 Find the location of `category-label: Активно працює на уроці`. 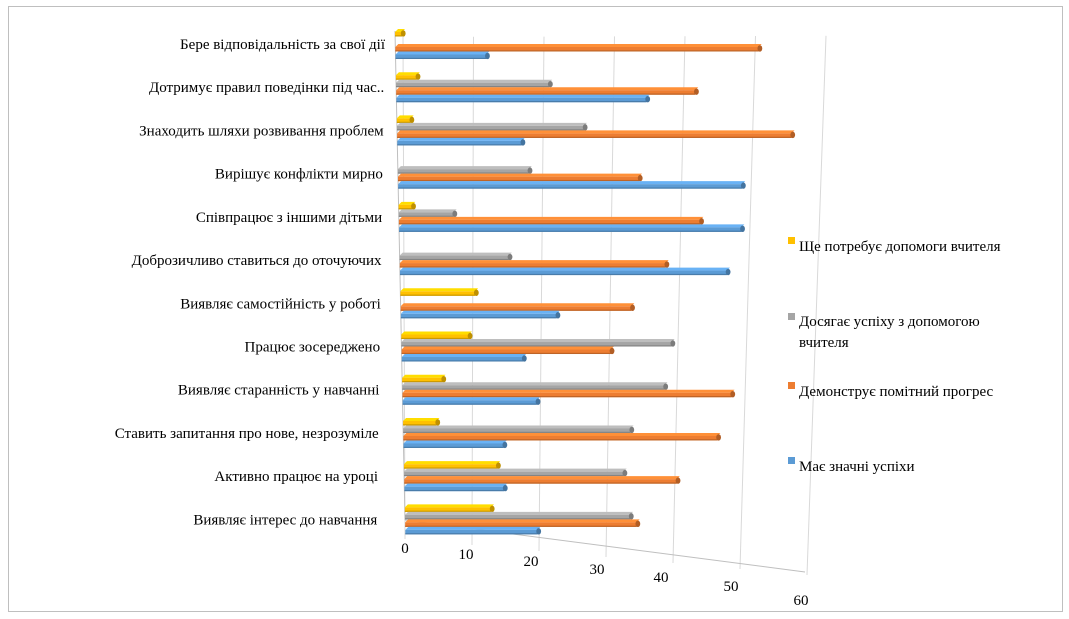

category-label: Активно працює на уроці is located at coordinates (296, 477).